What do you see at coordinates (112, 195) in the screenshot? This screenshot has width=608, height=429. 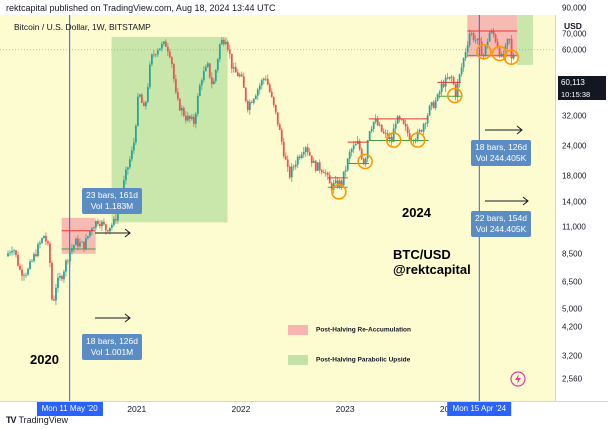 I see `measure-box-2020-a-line1: 23 bars, 161d` at bounding box center [112, 195].